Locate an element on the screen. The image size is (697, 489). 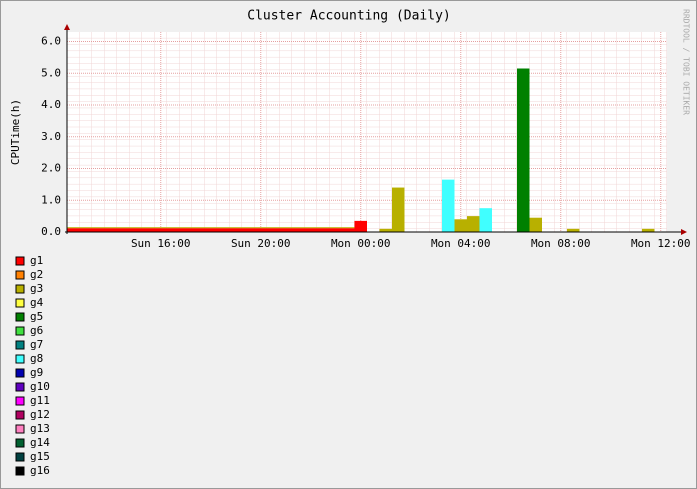
legend-label: g14 is located at coordinates (40, 442).